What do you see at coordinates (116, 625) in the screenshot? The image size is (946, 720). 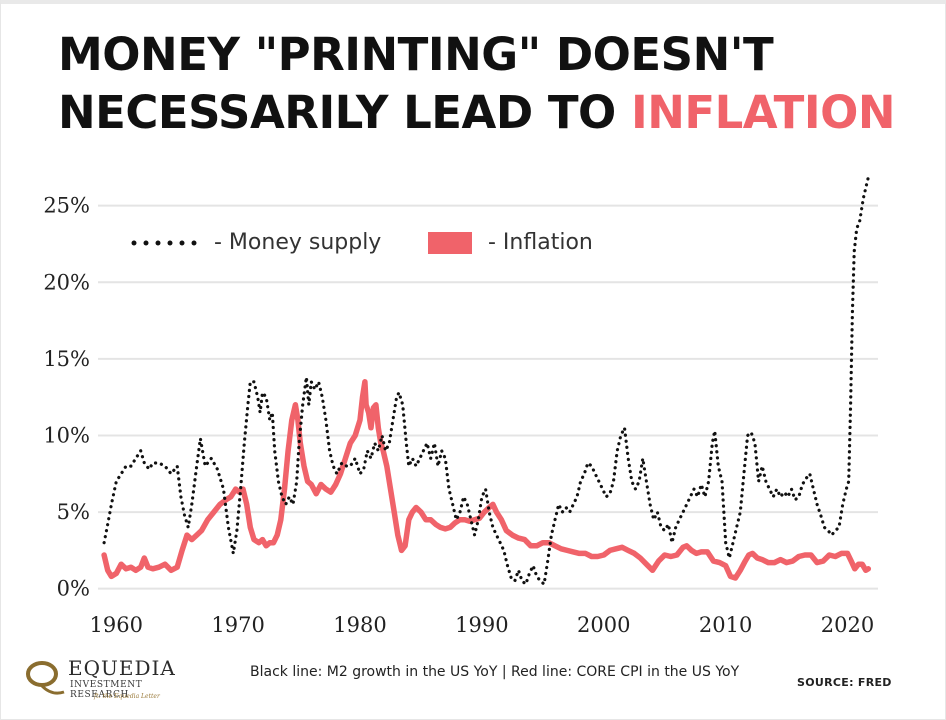 I see `x-tick-label: 1960` at bounding box center [116, 625].